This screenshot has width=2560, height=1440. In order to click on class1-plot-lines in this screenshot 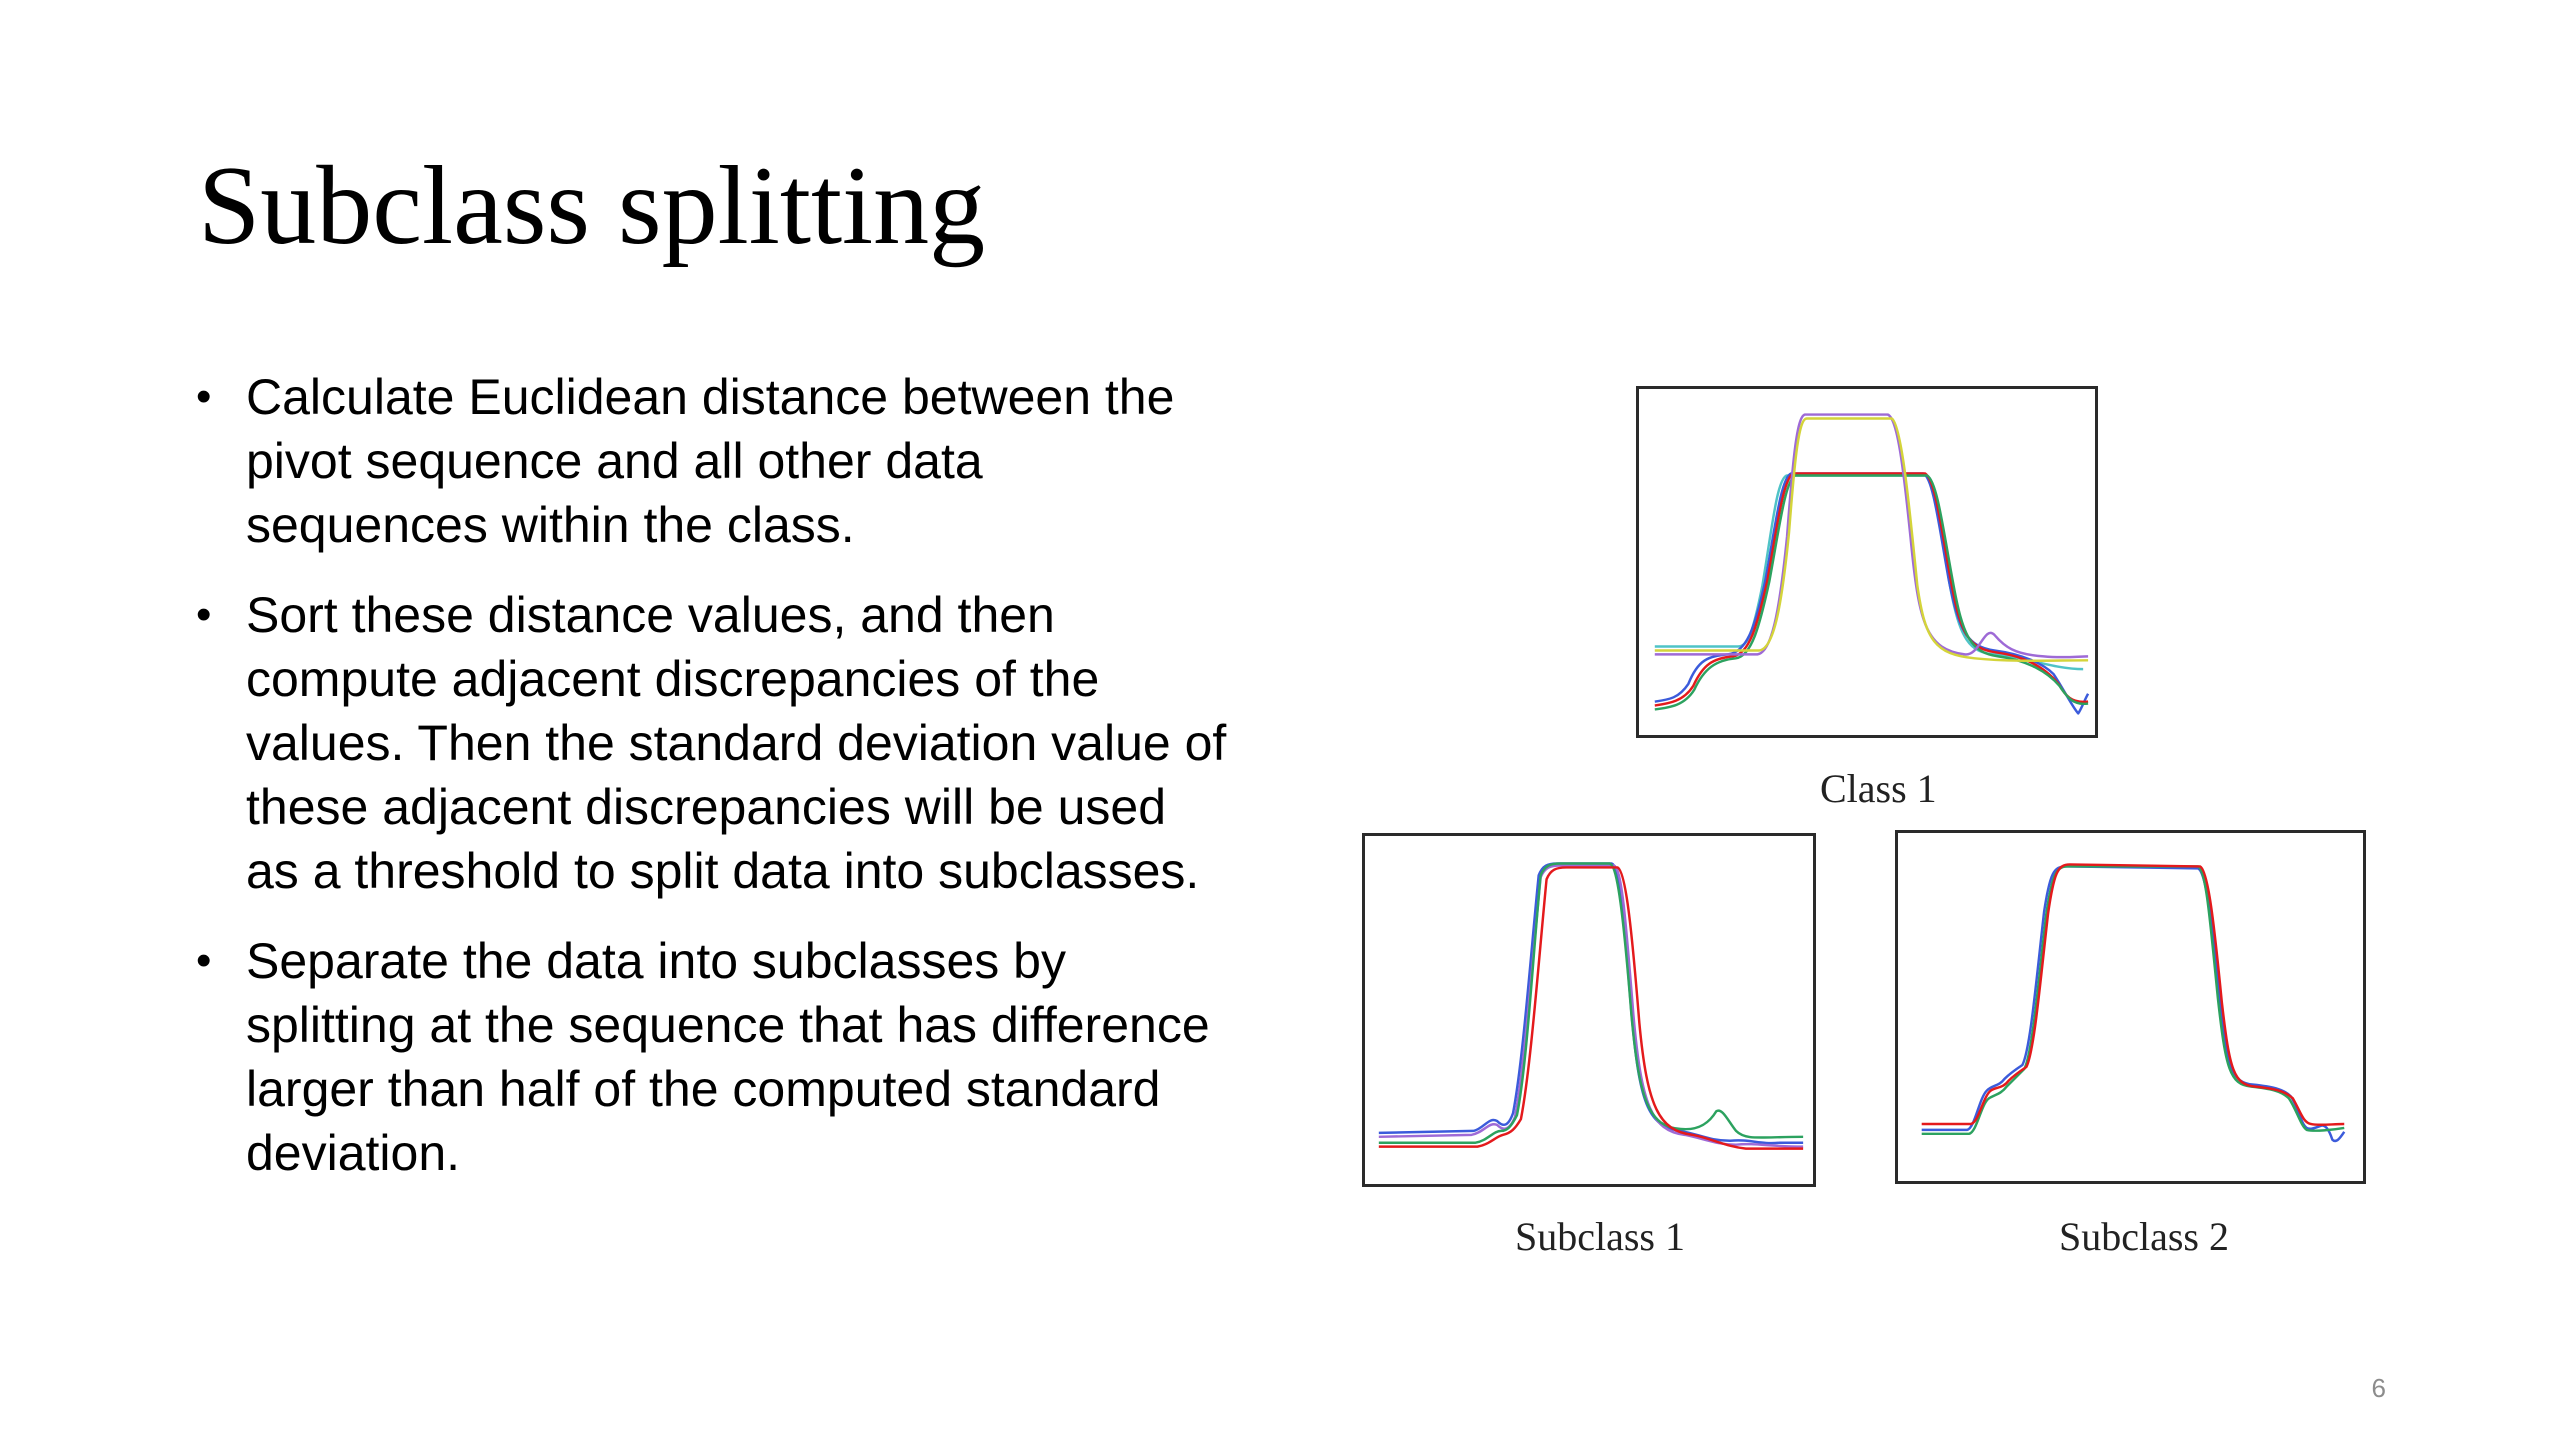, I will do `click(1872, 564)`.